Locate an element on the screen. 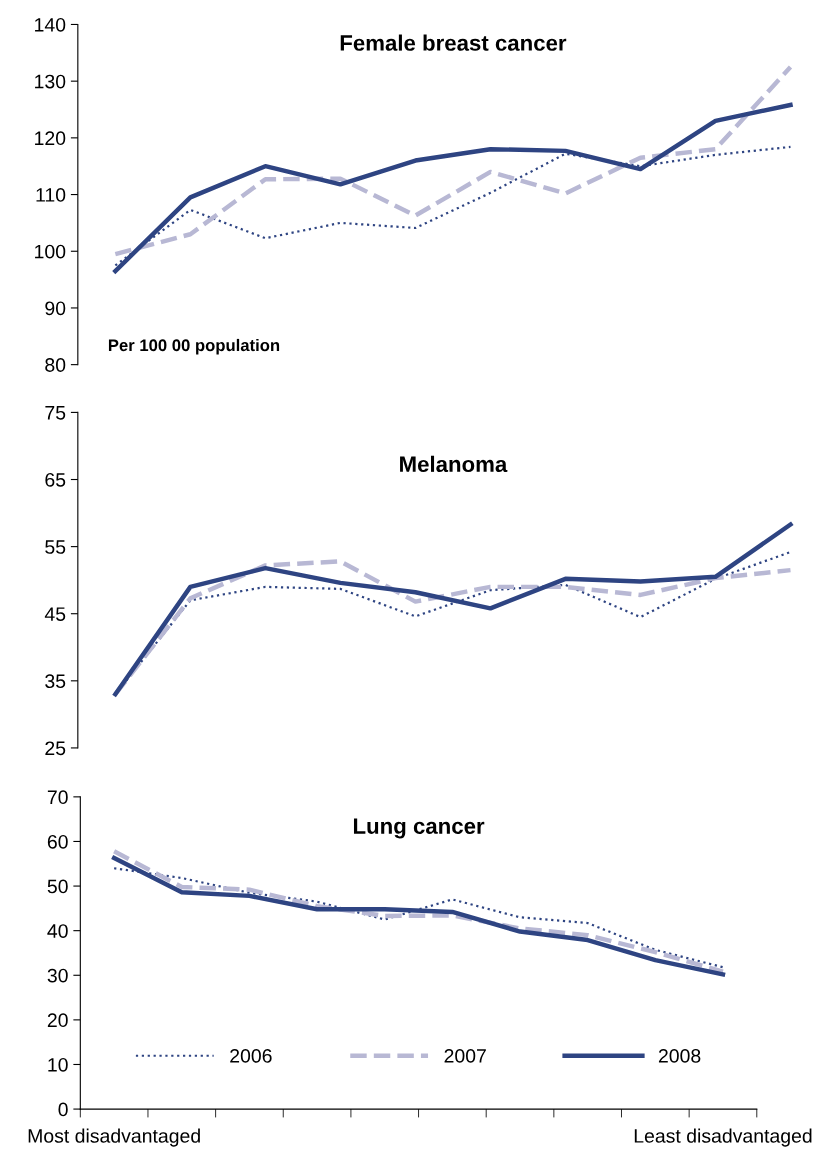 This screenshot has height=1165, width=828. y-tick-label: 80 is located at coordinates (55, 365).